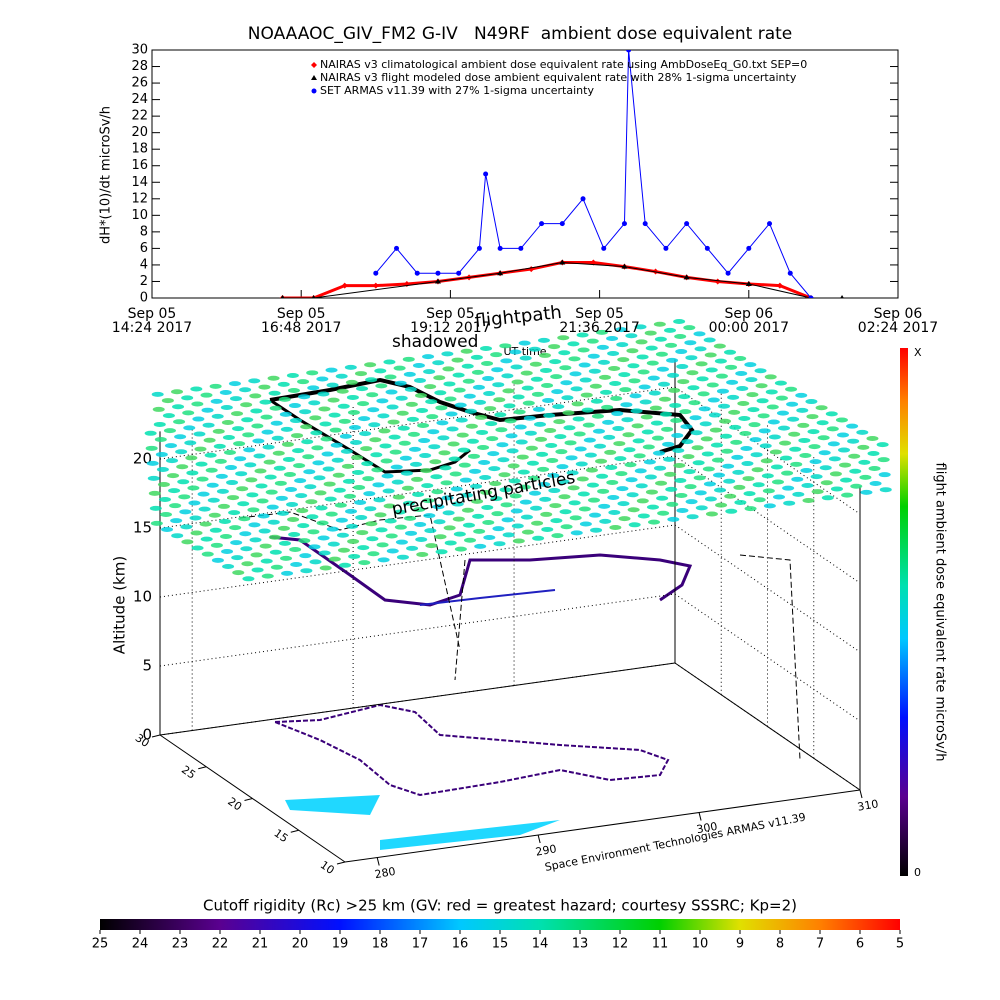 This screenshot has height=1000, width=1000. What do you see at coordinates (142, 597) in the screenshot?
I see `z-tick-label: 10` at bounding box center [142, 597].